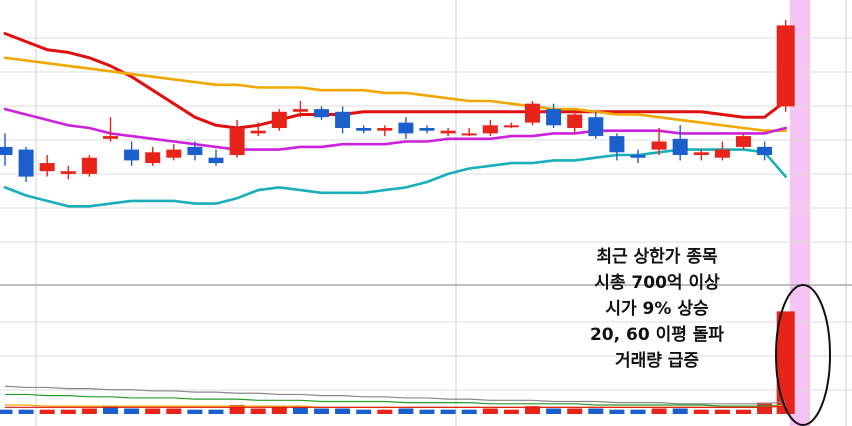  I want to click on annotation-line-1: 최근 상한가 종목, so click(657, 257).